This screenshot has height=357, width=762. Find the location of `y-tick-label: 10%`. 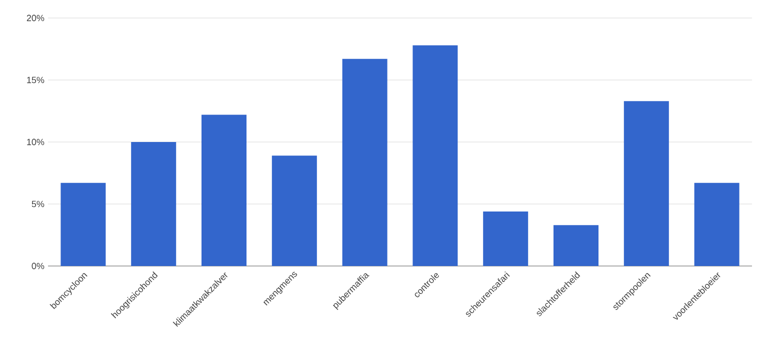

y-tick-label: 10% is located at coordinates (35, 142).